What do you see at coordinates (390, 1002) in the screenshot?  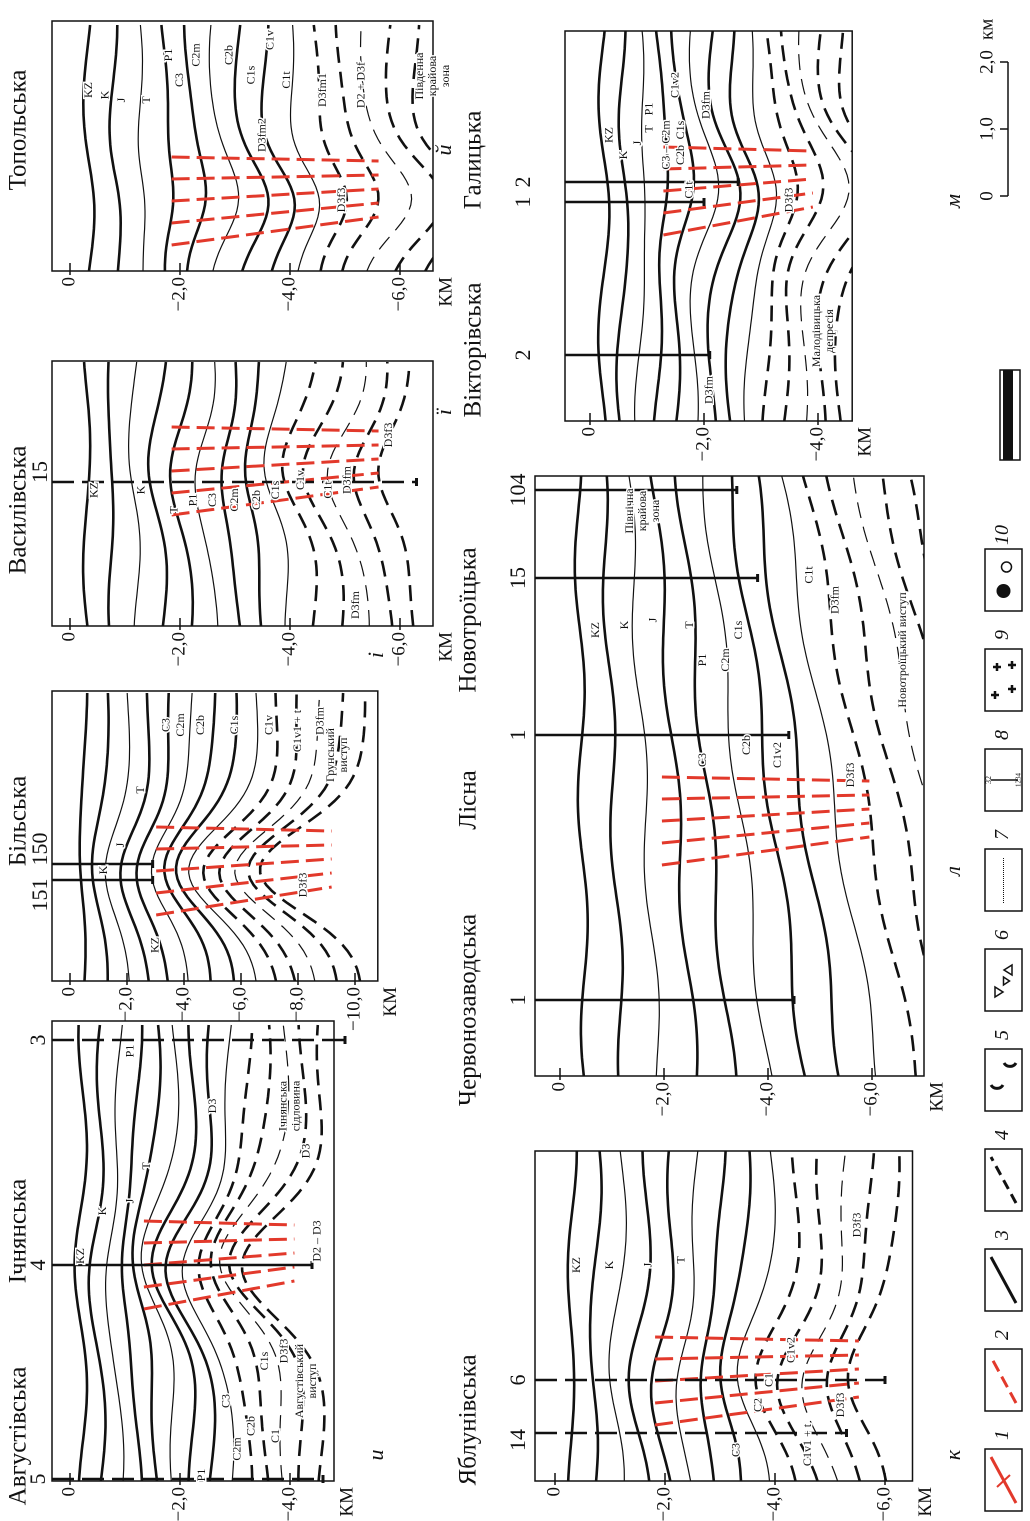 I see `depth-unit: КМ` at bounding box center [390, 1002].